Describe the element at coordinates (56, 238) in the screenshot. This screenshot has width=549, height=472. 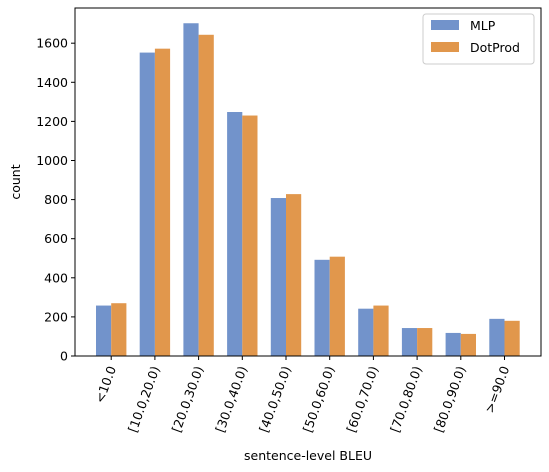
I see `y-tick-label: 600` at that location.